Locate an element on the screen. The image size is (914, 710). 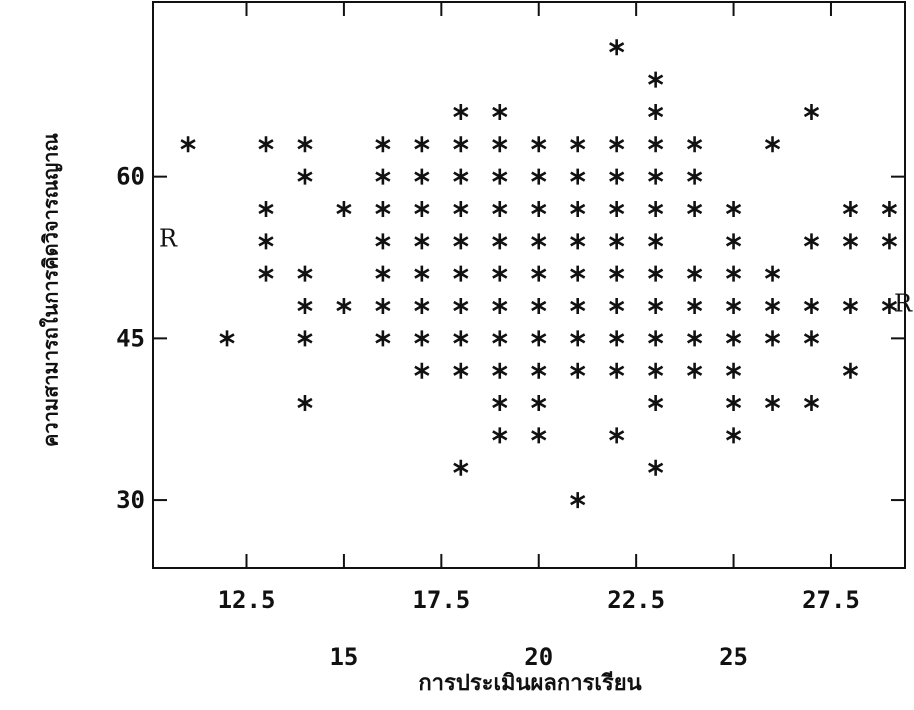
x-axis-label: การประเมินผลการเรียน is located at coordinates (529, 683).